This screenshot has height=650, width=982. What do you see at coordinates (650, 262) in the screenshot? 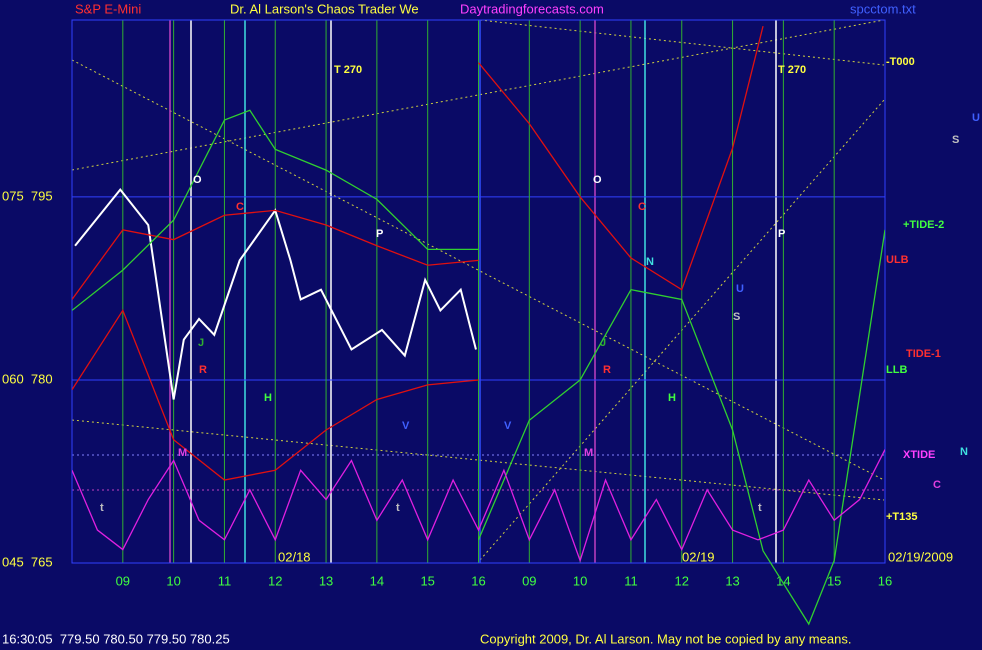
I see `annotation: N` at bounding box center [650, 262].